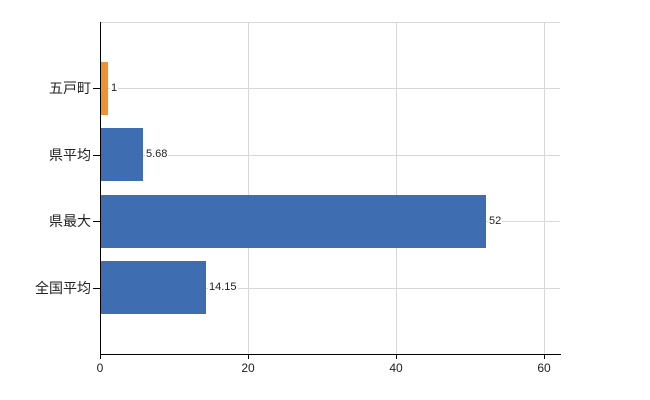 This screenshot has width=650, height=400. What do you see at coordinates (223, 287) in the screenshot?
I see `bar-value-label: 14.15` at bounding box center [223, 287].